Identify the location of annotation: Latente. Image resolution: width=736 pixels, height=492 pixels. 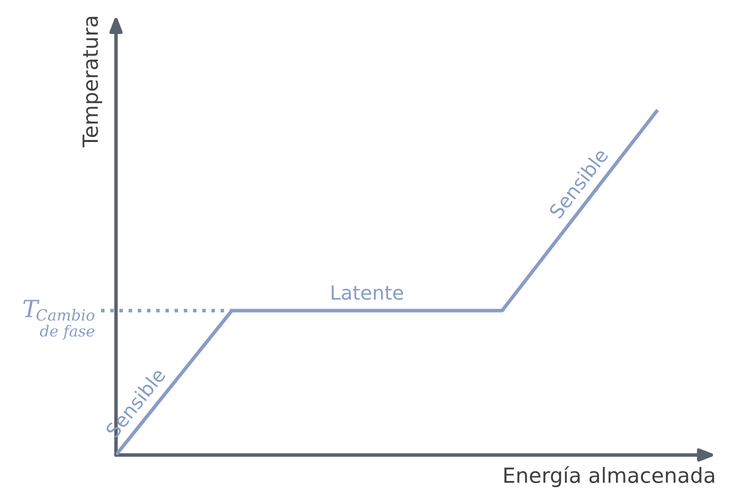
(368, 292).